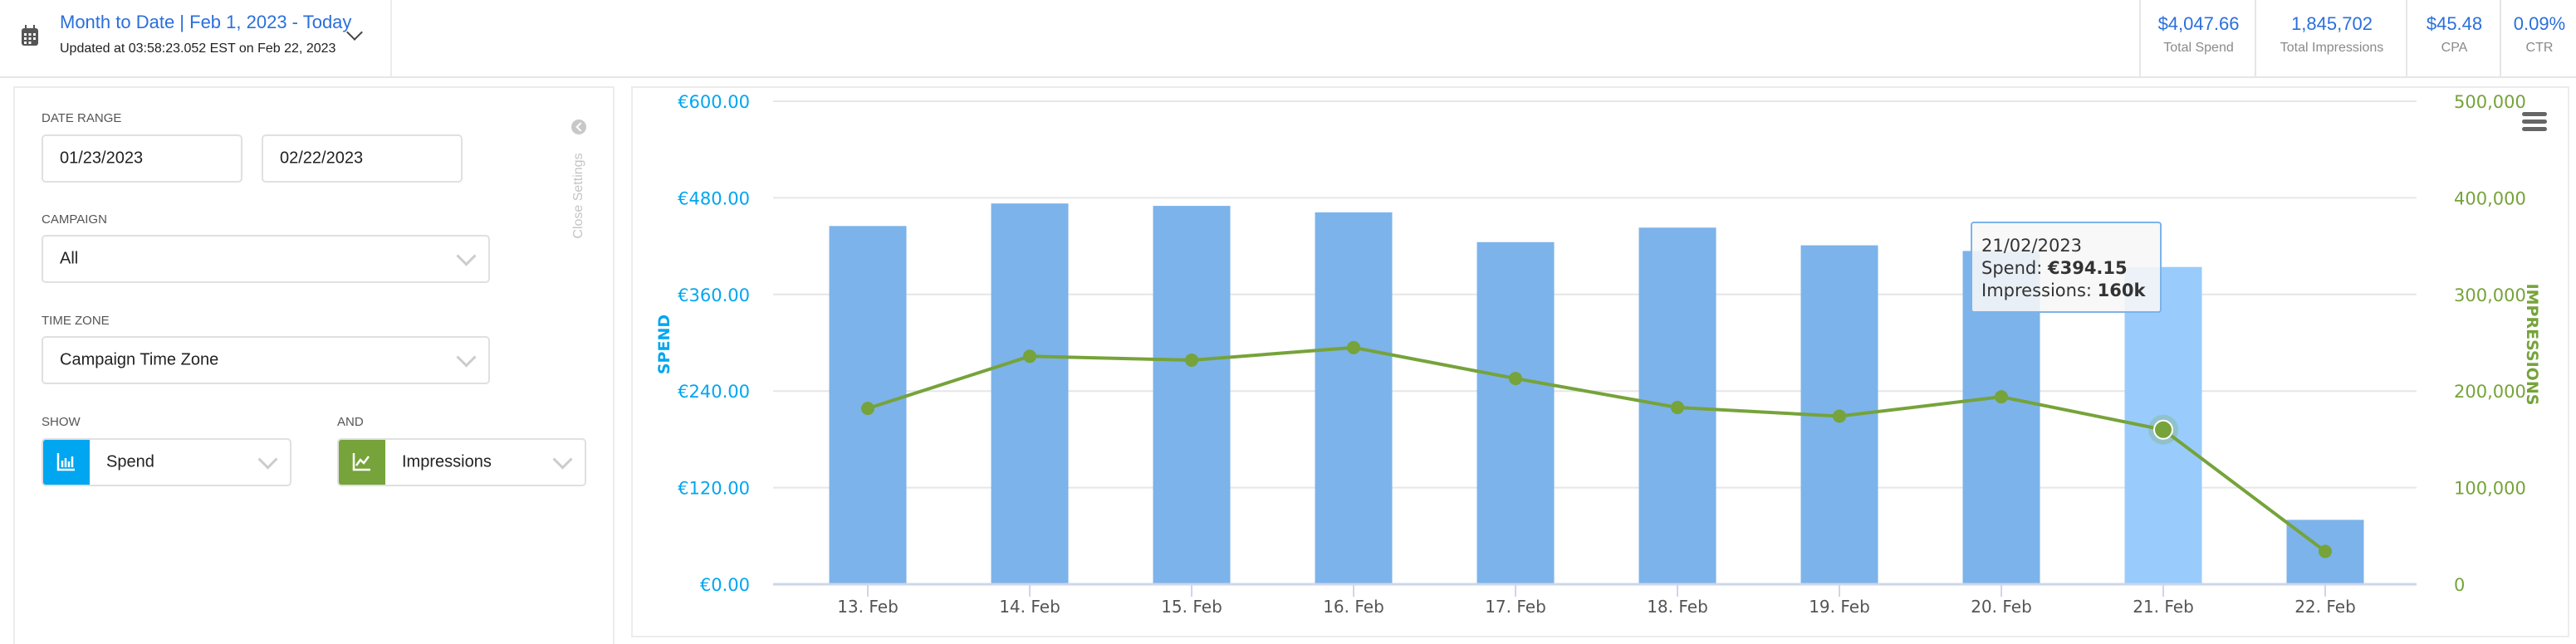 The height and width of the screenshot is (644, 2576). What do you see at coordinates (1353, 607) in the screenshot?
I see `x-tick-label: 16. Feb` at bounding box center [1353, 607].